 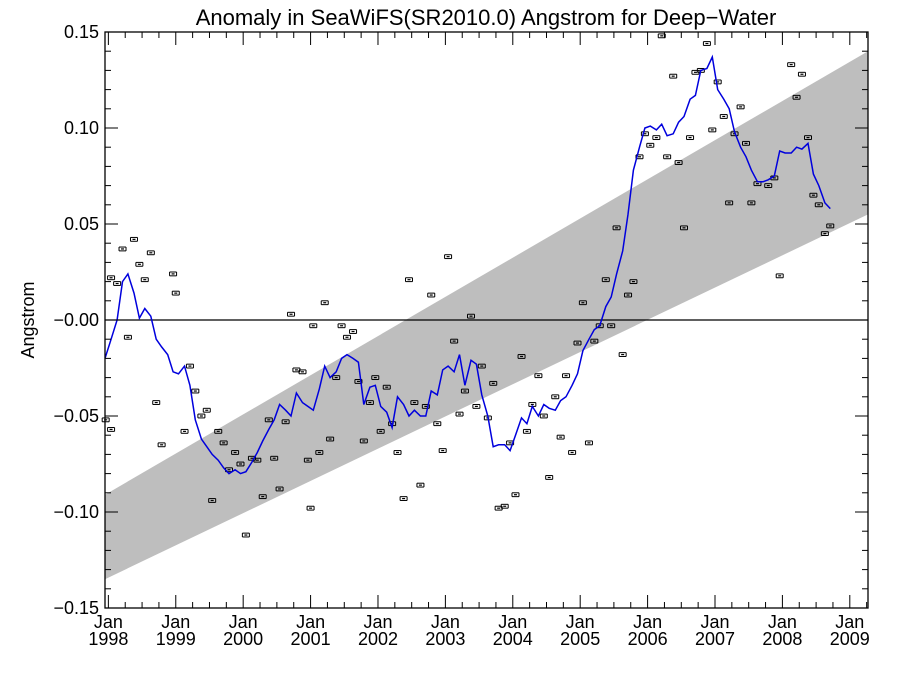 What do you see at coordinates (513, 639) in the screenshot?
I see `x-tick-year: 2004` at bounding box center [513, 639].